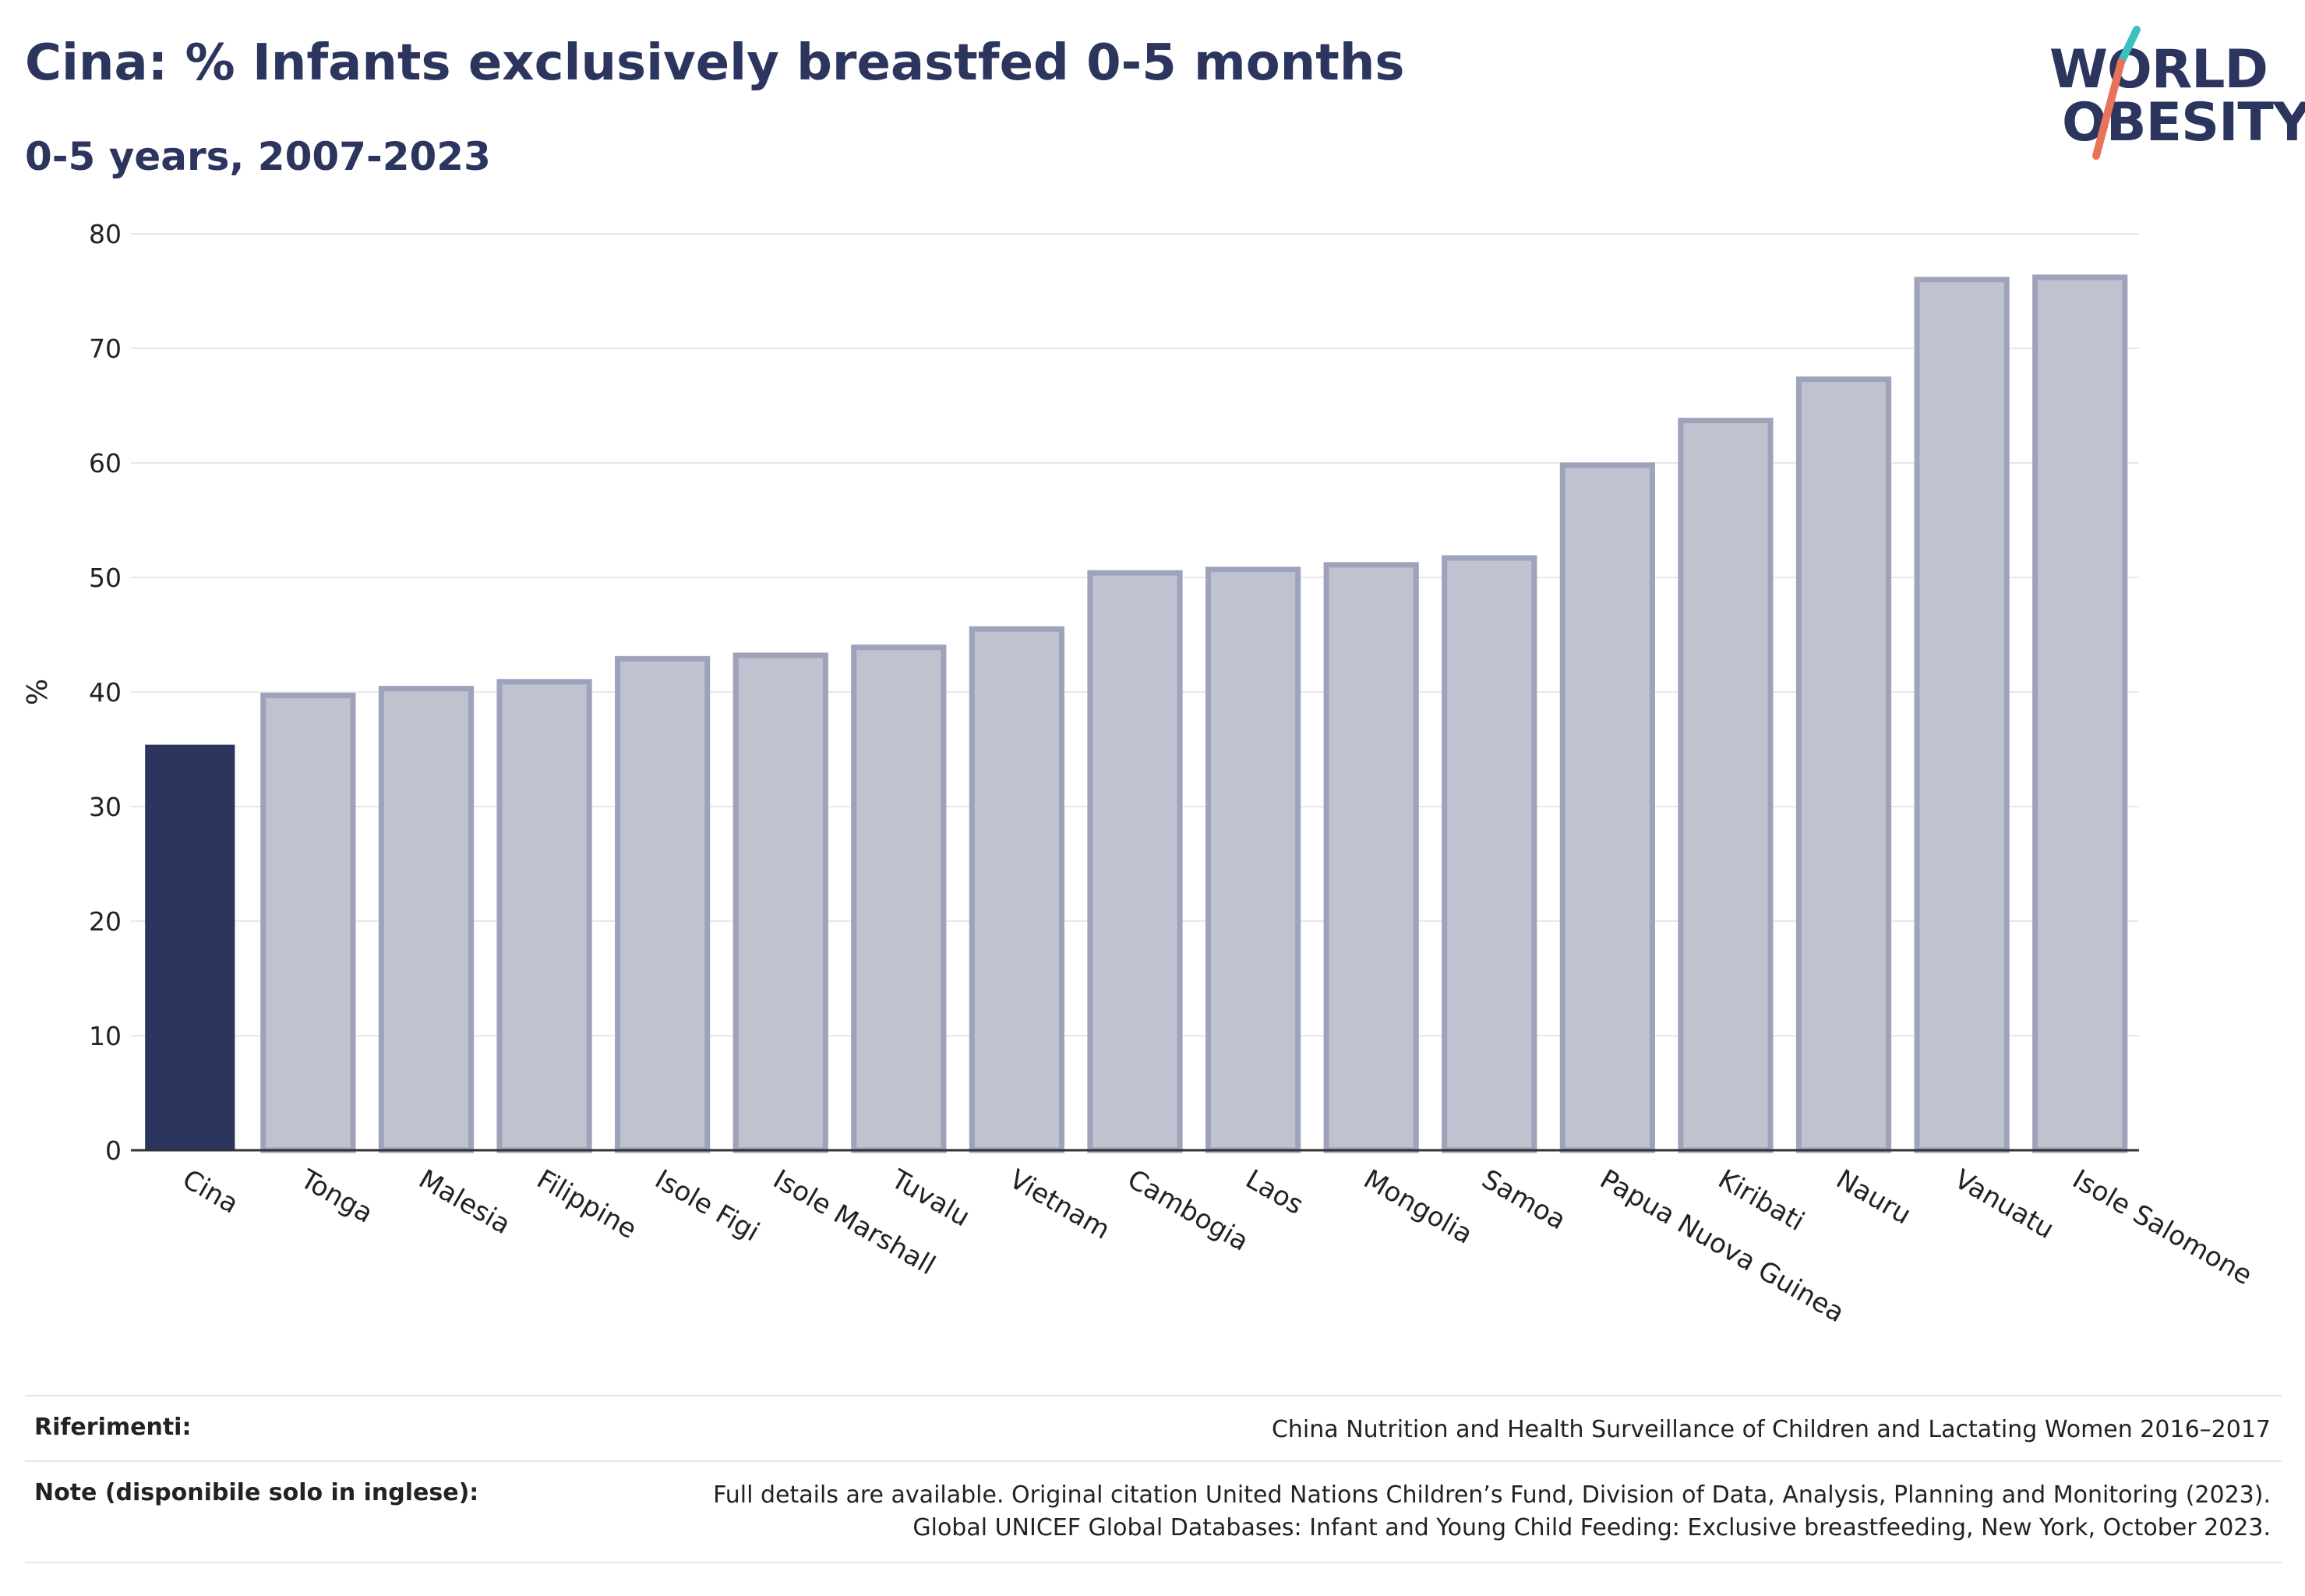 The height and width of the screenshot is (1596, 2305). I want to click on y-tick-label: 50, so click(105, 578).